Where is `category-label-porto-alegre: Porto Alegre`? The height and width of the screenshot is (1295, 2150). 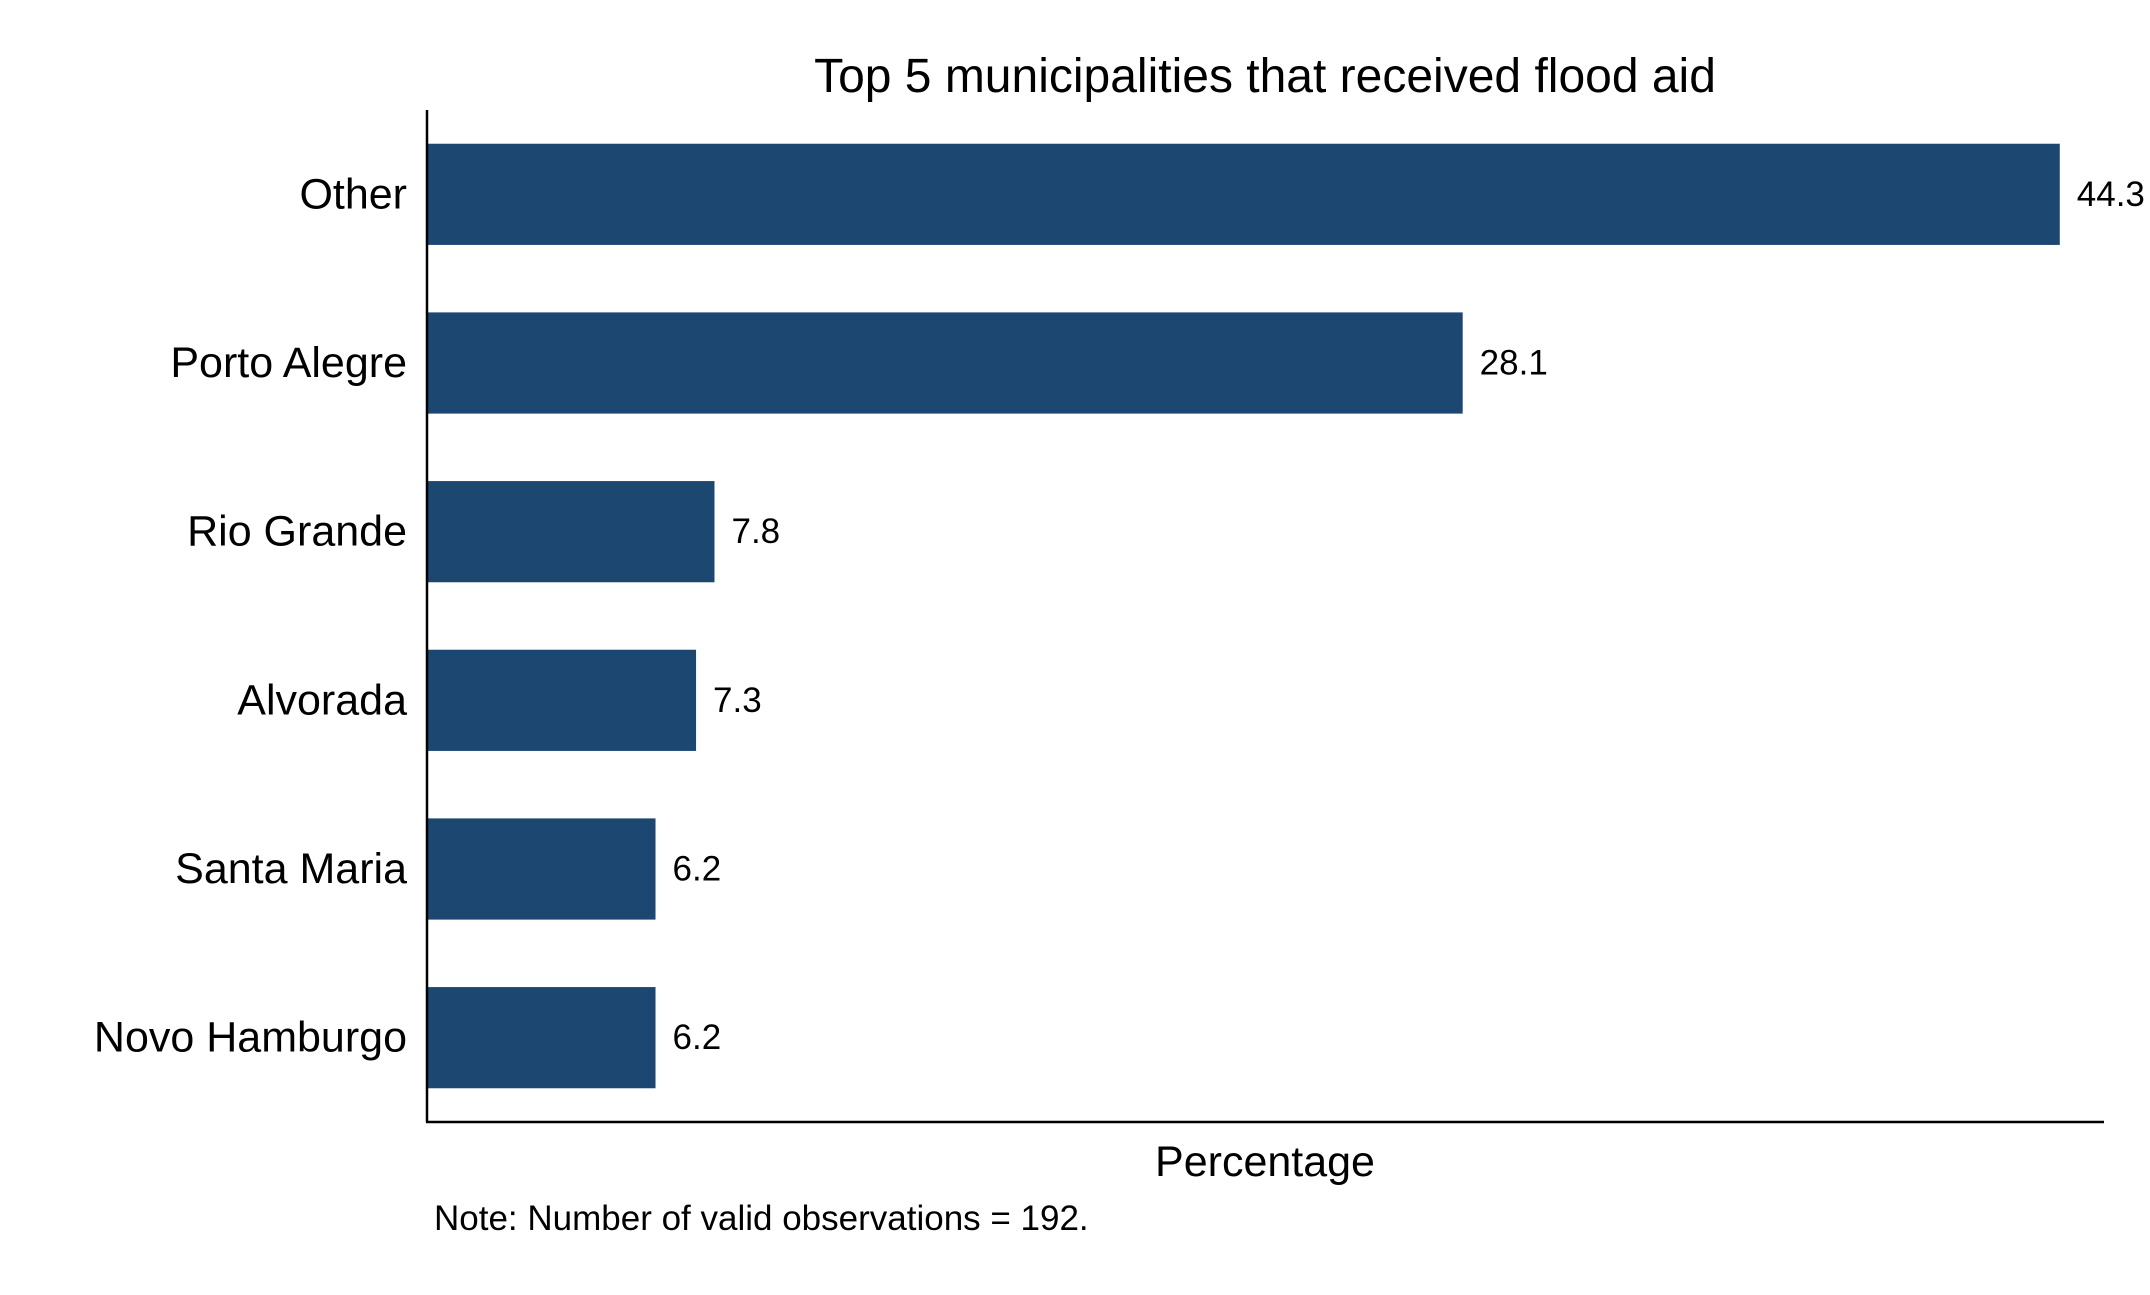
category-label-porto-alegre: Porto Alegre is located at coordinates (288, 363).